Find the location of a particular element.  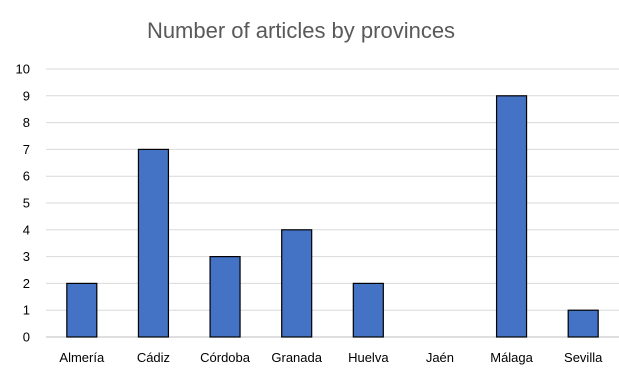

y-tick-label: 5 is located at coordinates (26, 203).